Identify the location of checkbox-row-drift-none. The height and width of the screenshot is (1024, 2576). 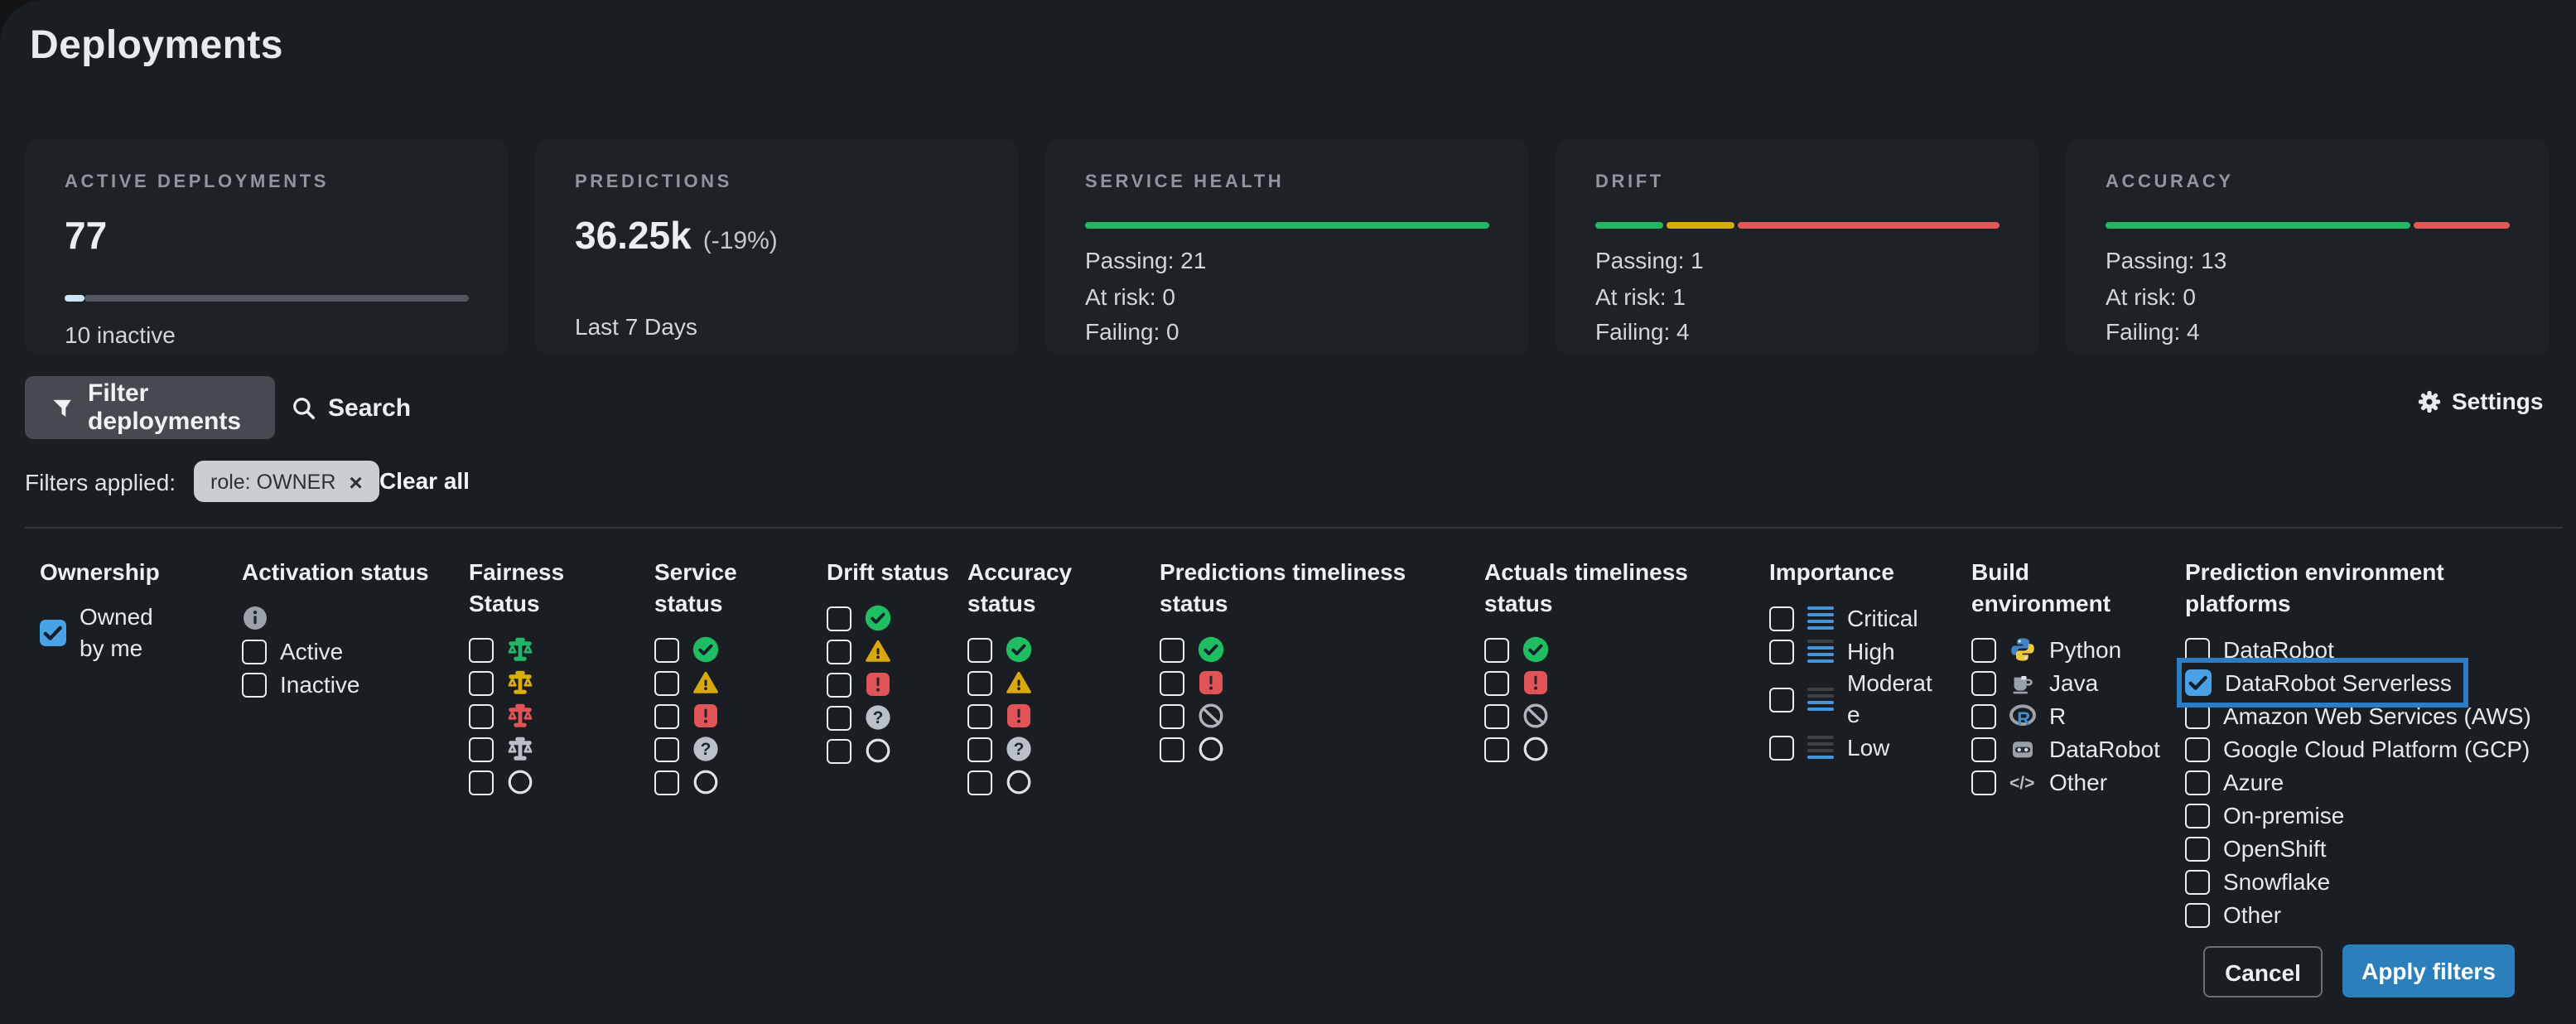
(893, 750).